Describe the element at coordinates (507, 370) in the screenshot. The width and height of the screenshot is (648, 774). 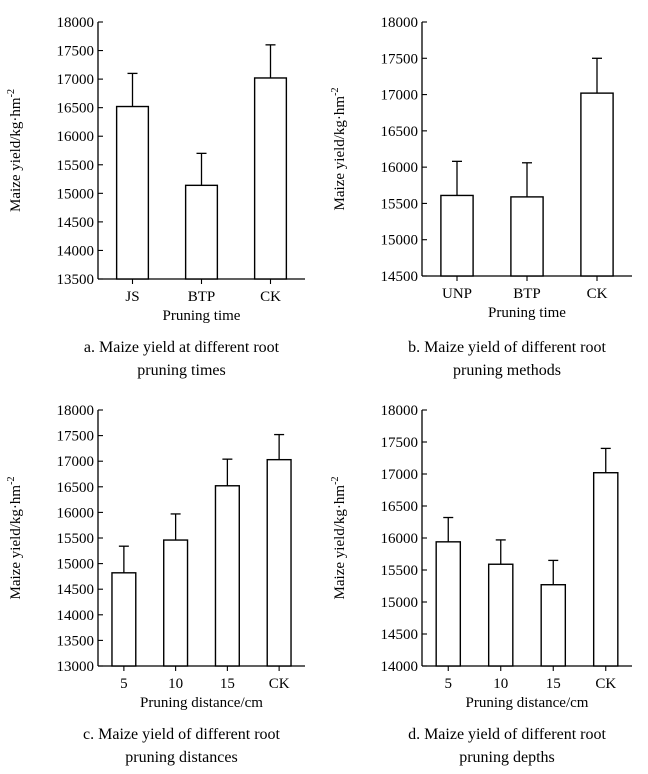
I see `caption-line-2: pruning methods` at that location.